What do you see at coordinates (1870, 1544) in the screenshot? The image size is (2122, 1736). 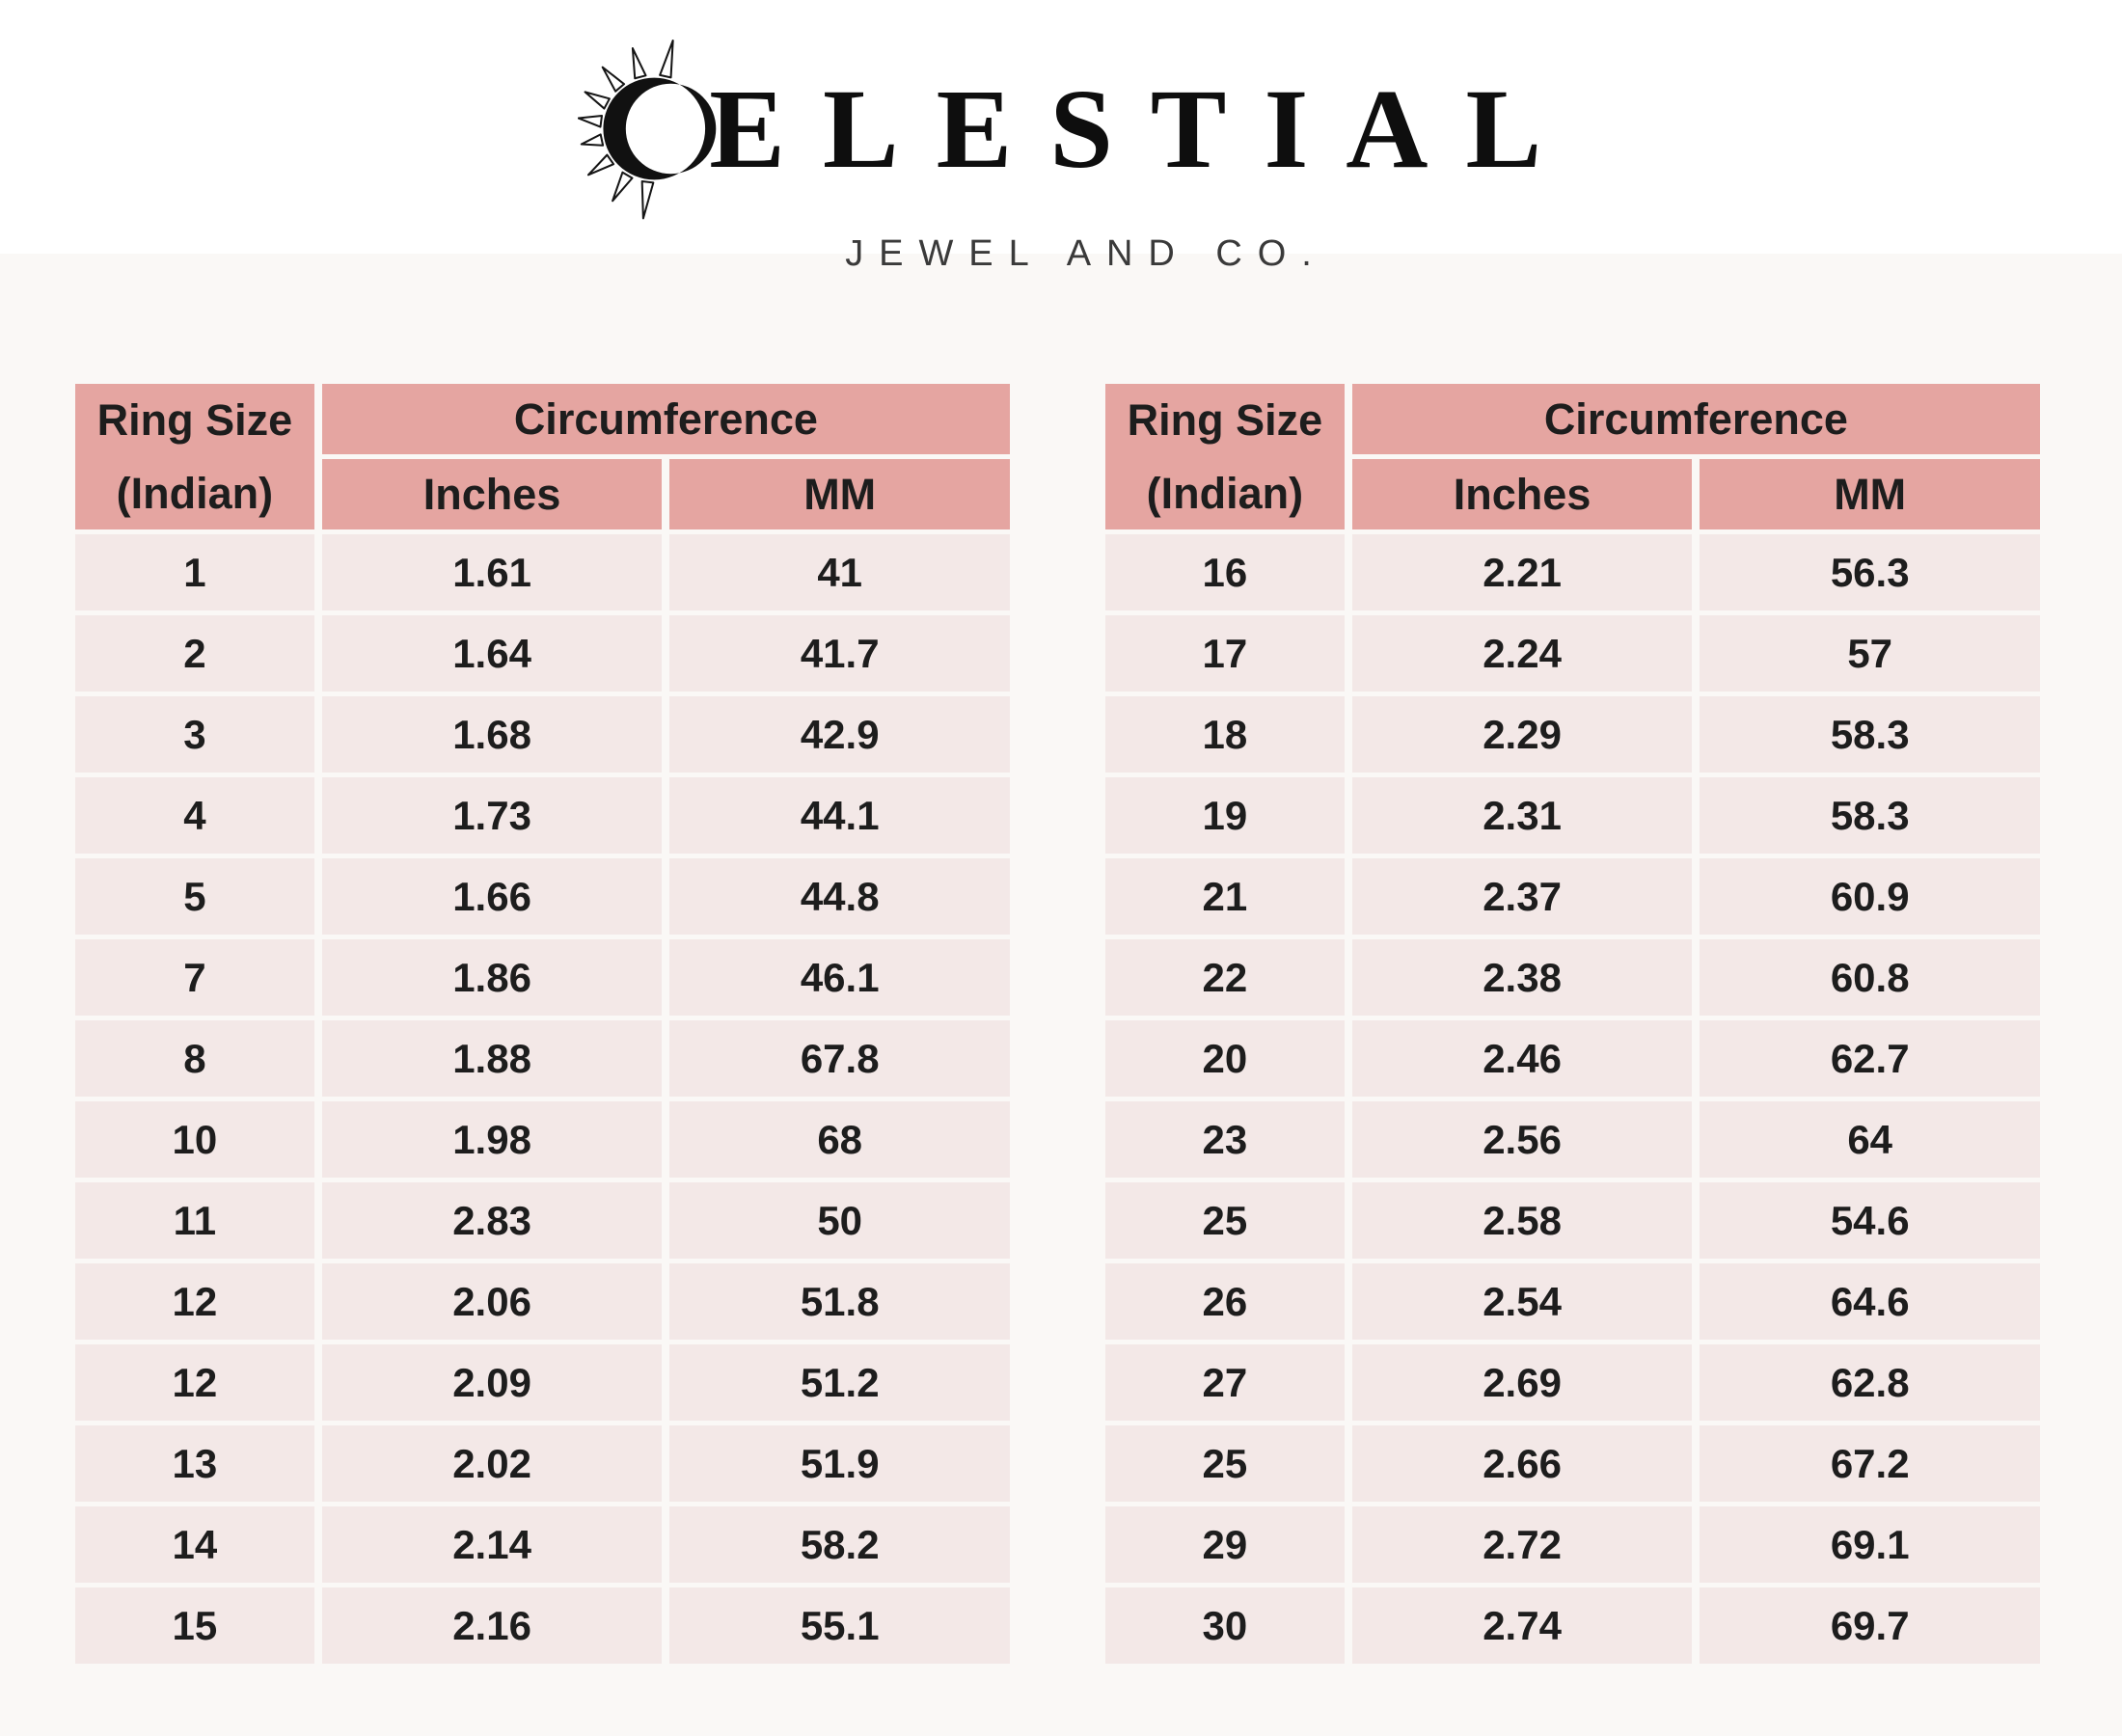 I see `table-cell: 69.1` at bounding box center [1870, 1544].